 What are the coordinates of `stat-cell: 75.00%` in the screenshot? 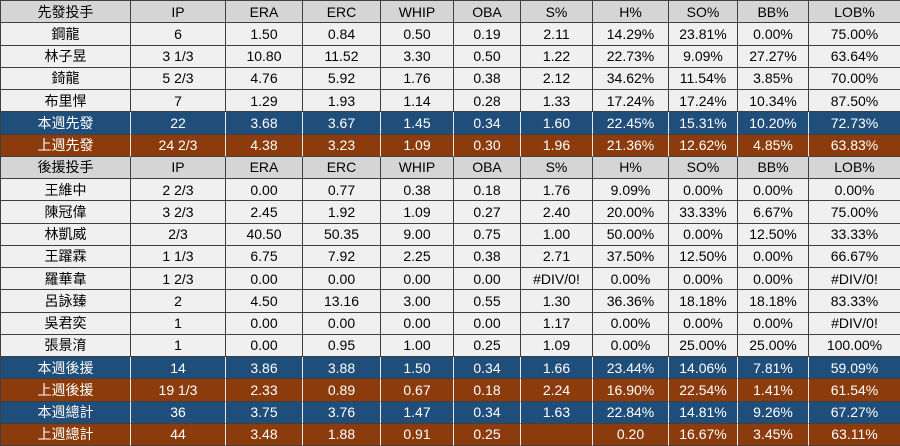 It's located at (854, 212).